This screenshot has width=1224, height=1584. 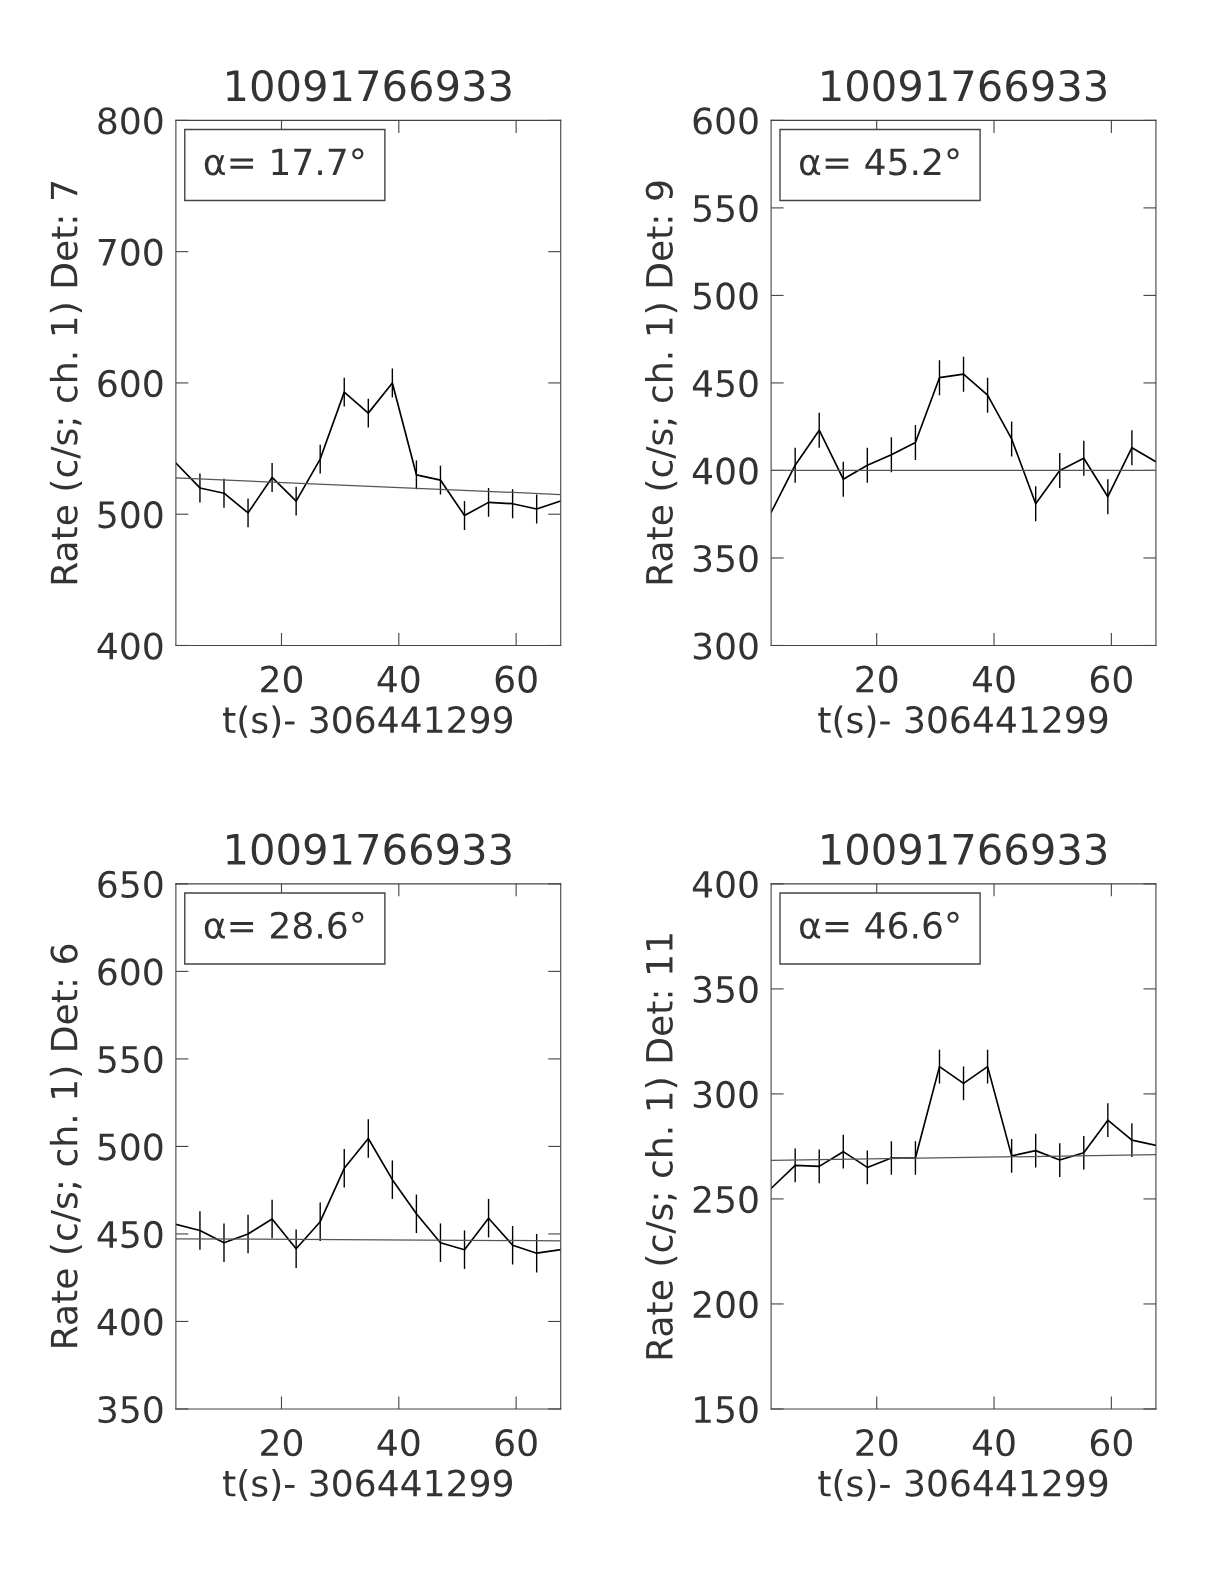 I want to click on annotation: α= 46.6°, so click(x=879, y=925).